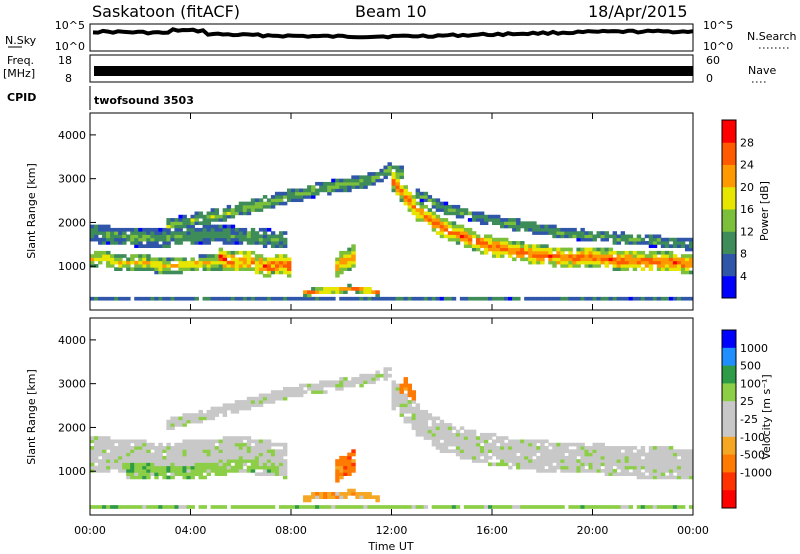 This screenshot has width=800, height=554. What do you see at coordinates (713, 60) in the screenshot?
I see `nave-tick-top: 60` at bounding box center [713, 60].